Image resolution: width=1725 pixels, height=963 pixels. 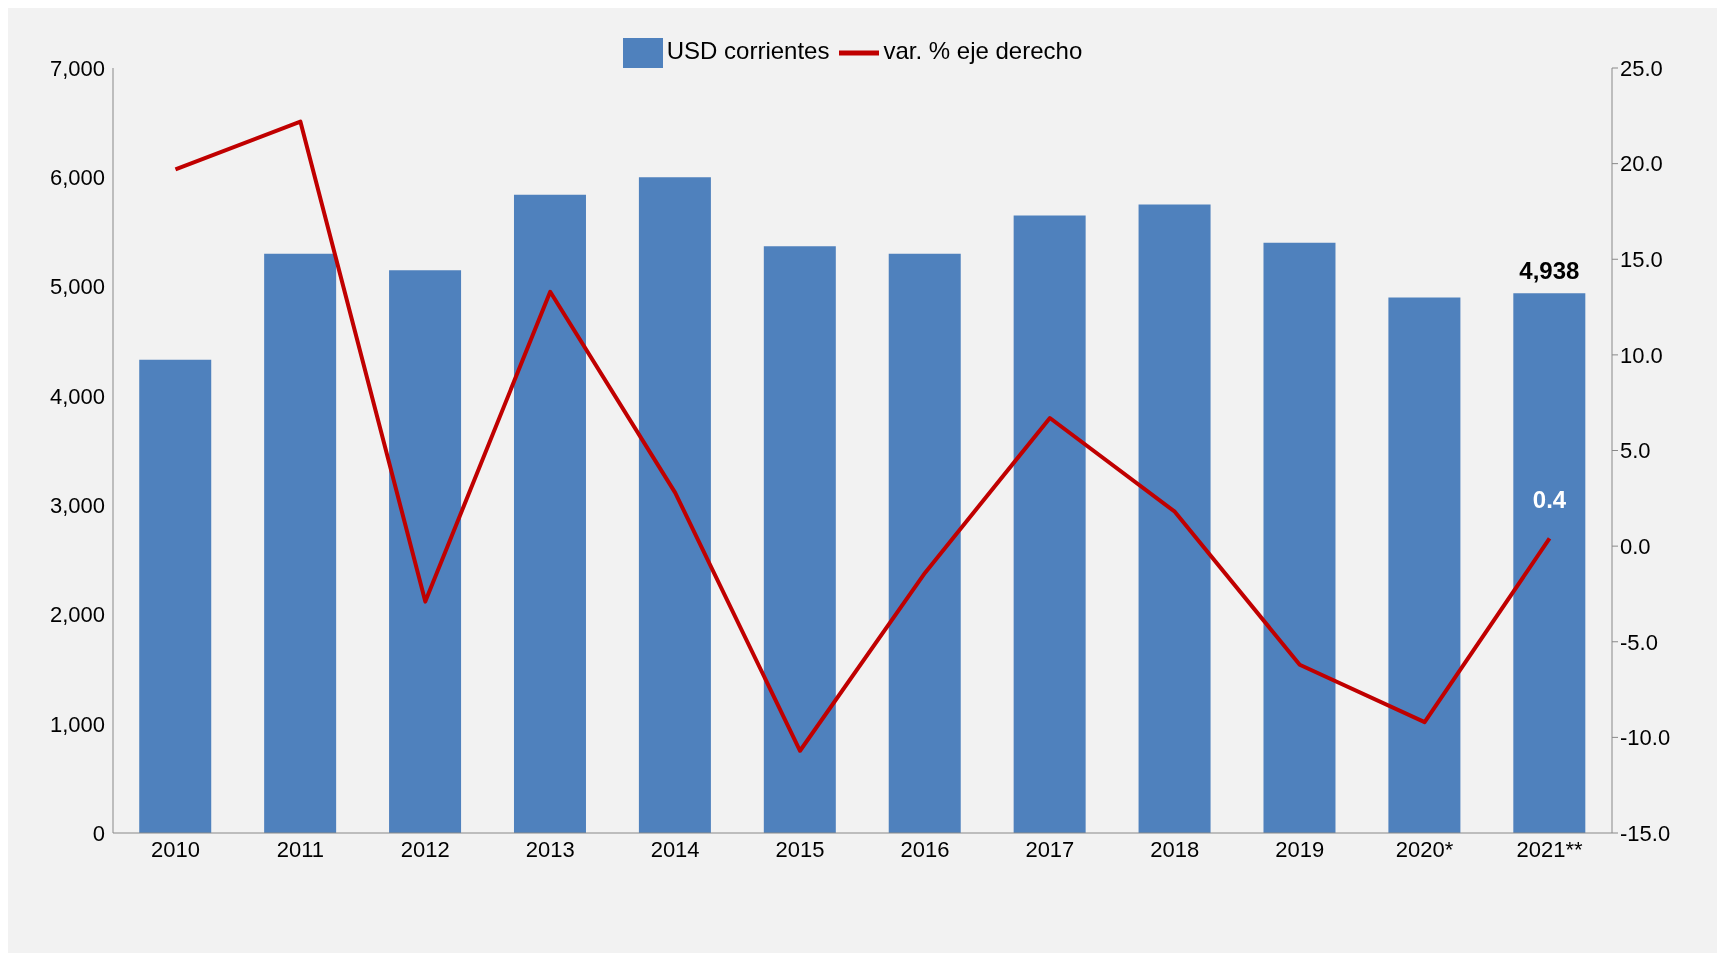 I want to click on y2-tick-label: 5.0, so click(x=1635, y=451).